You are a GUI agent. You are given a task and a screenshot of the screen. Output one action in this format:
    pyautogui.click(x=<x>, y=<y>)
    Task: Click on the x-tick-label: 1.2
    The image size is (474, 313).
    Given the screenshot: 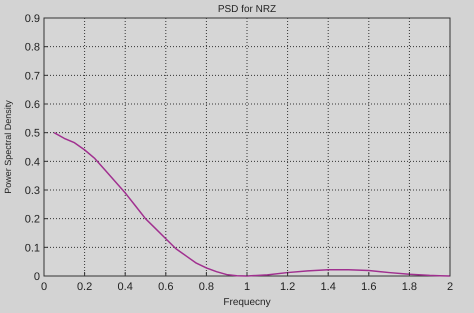 What is the action you would take?
    pyautogui.click(x=288, y=287)
    